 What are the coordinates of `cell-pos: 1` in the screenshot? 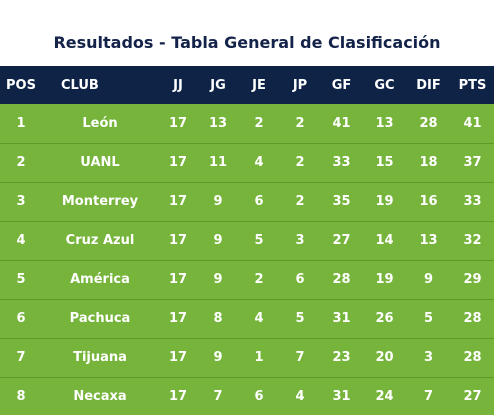 It's located at (21, 123).